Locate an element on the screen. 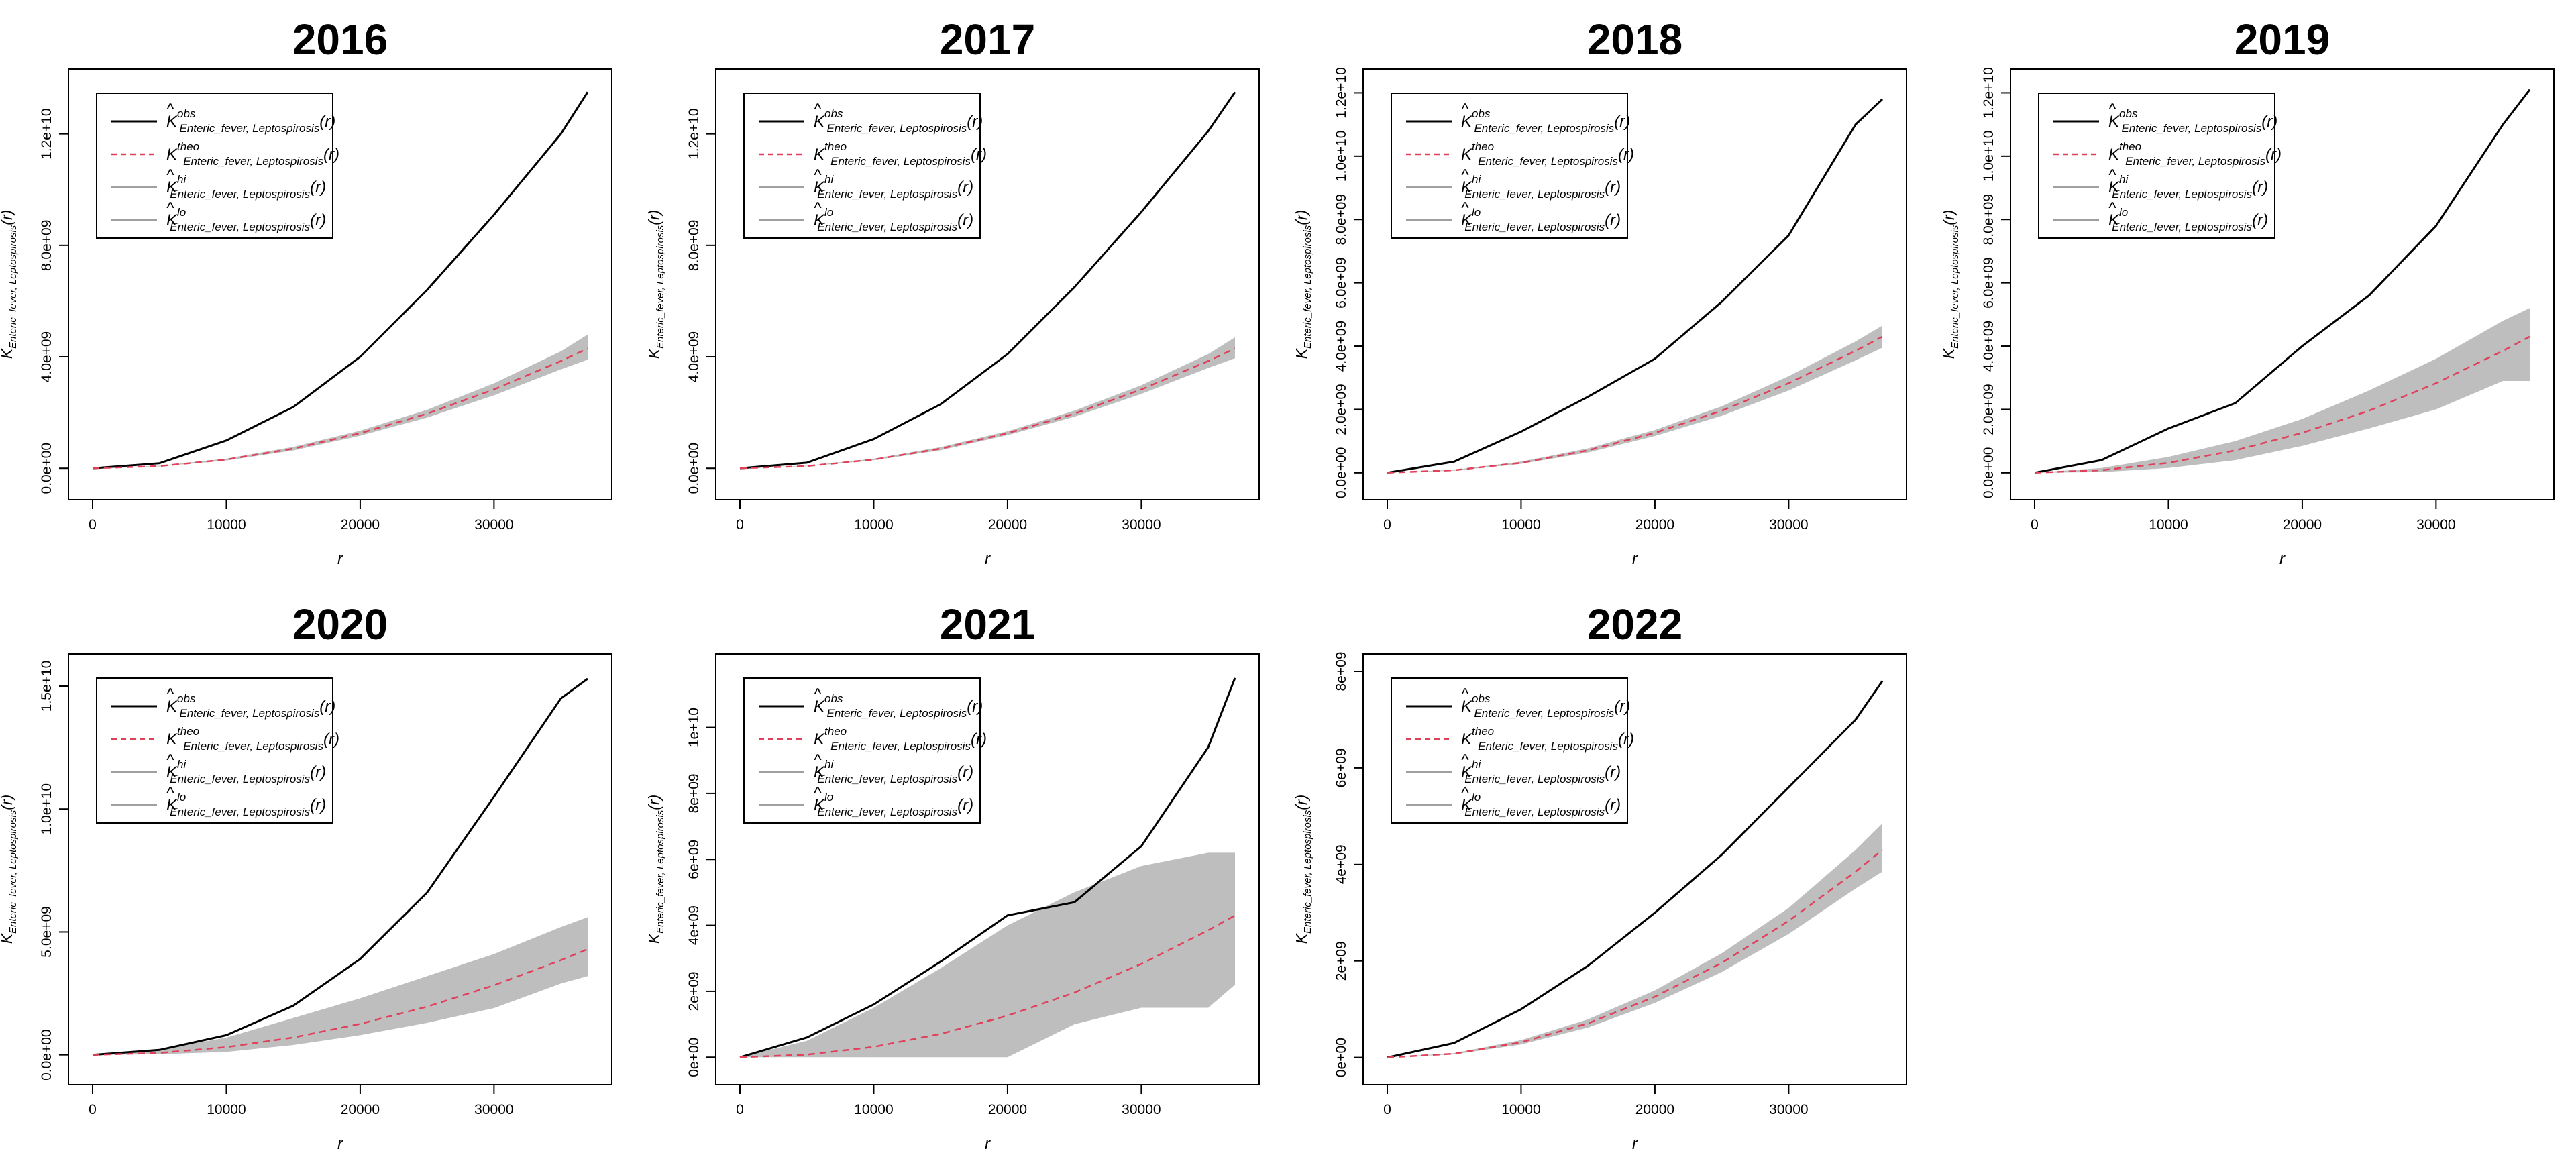  y-tick-label: 8e+09 is located at coordinates (694, 793).